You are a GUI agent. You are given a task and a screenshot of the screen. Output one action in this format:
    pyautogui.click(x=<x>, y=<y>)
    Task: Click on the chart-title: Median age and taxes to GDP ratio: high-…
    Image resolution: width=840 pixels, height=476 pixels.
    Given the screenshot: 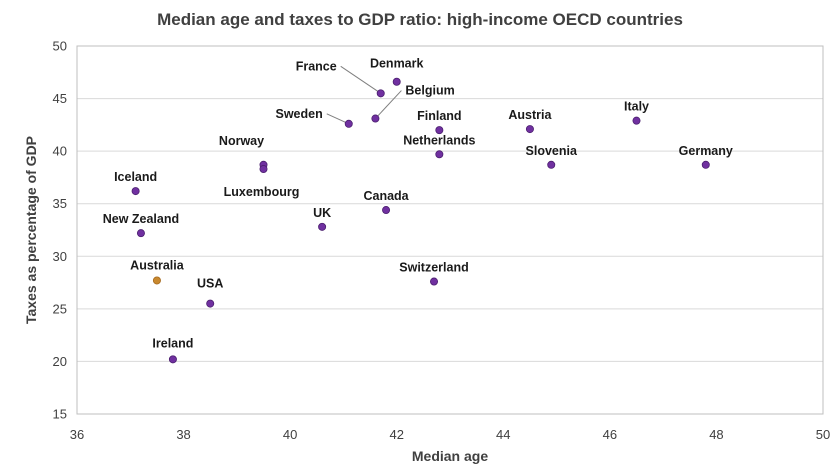 What is the action you would take?
    pyautogui.click(x=420, y=19)
    